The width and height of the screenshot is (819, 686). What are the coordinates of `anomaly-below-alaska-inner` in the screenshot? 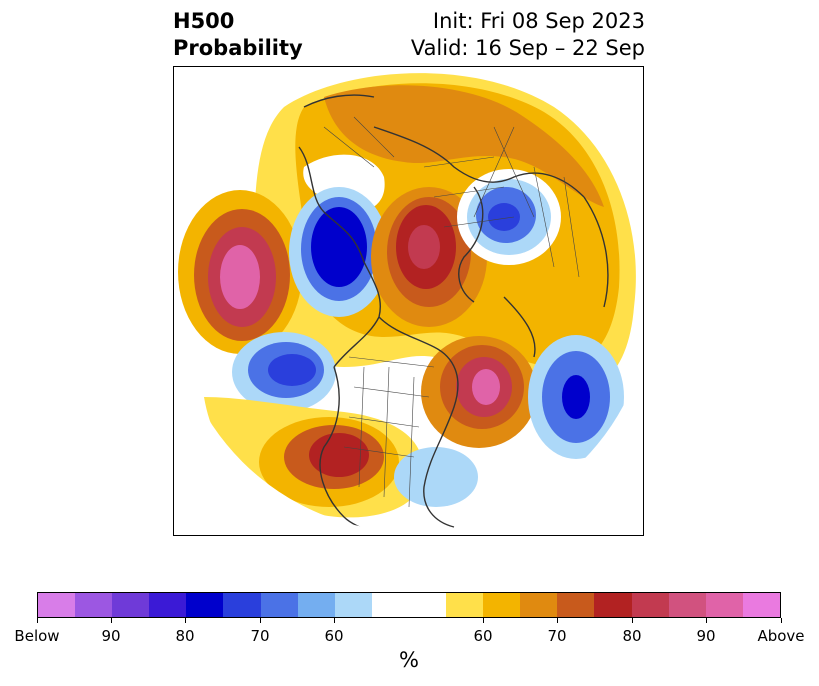 It's located at (339, 247).